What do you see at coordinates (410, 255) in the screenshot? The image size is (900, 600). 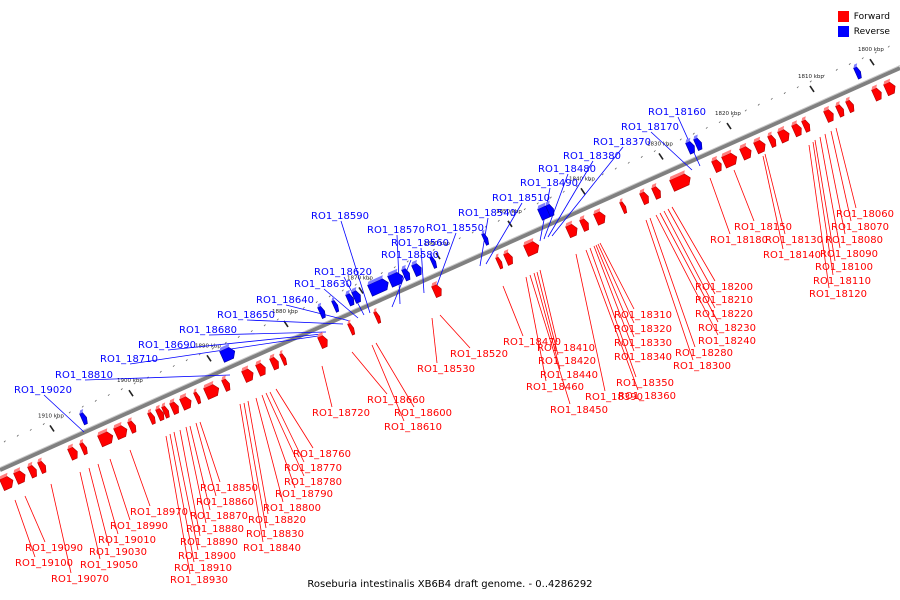 I see `reverse-gene-label: RO1_18580` at bounding box center [410, 255].